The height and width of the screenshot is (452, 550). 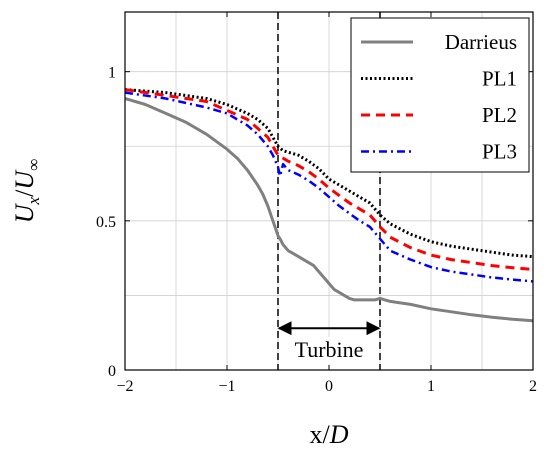 I want to click on legend: Darrieus PL1 PL2 PL3, so click(x=440, y=95).